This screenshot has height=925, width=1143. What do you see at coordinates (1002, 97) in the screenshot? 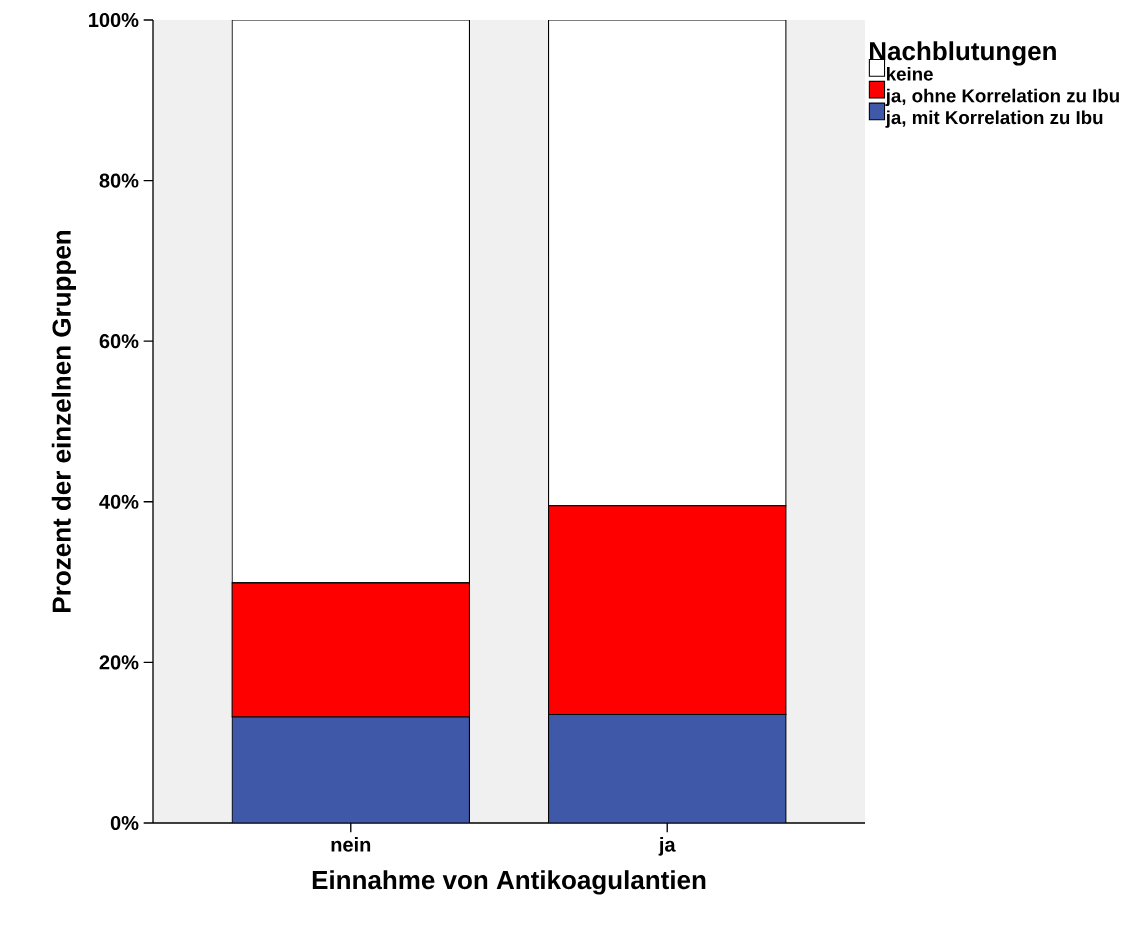
I see `legend-label: ja, ohne Korrelation zu Ibu` at bounding box center [1002, 97].